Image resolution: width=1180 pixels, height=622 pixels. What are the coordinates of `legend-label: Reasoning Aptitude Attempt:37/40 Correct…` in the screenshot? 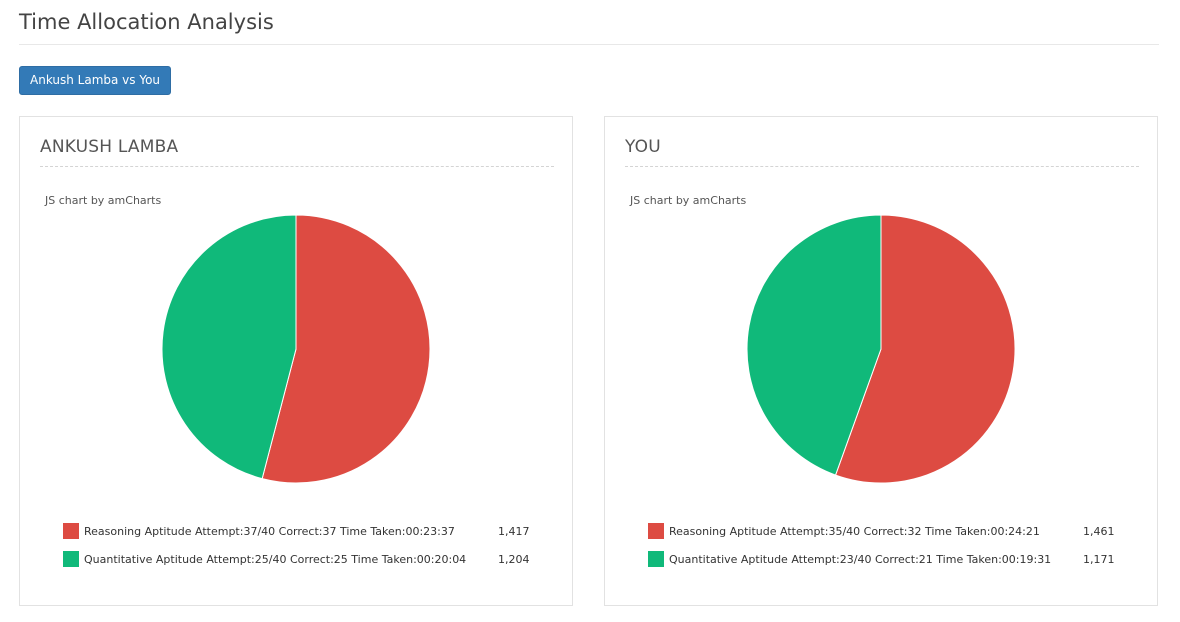 It's located at (269, 531).